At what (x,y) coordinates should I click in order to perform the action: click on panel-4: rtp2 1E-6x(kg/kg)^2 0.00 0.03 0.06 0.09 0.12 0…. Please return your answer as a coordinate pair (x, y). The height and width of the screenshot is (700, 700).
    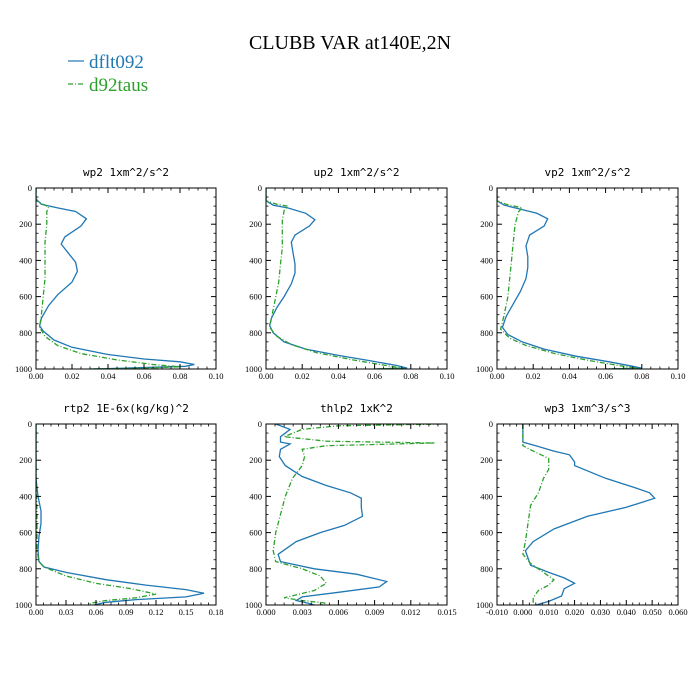
    Looking at the image, I should click on (119, 509).